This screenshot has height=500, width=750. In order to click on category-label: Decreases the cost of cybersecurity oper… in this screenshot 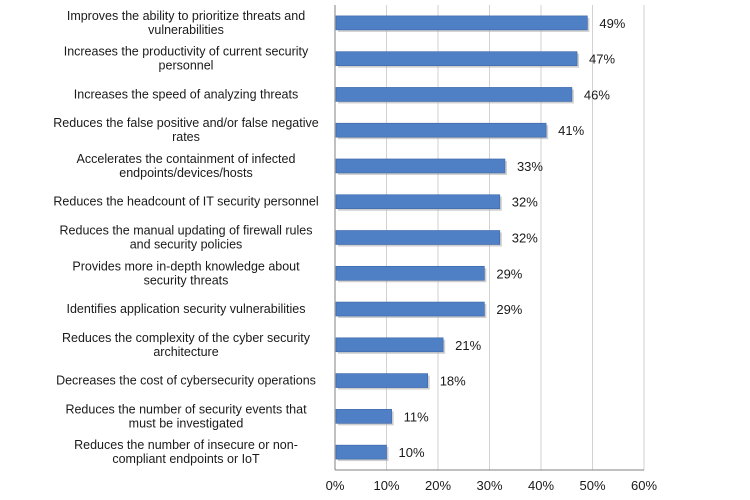, I will do `click(186, 381)`.